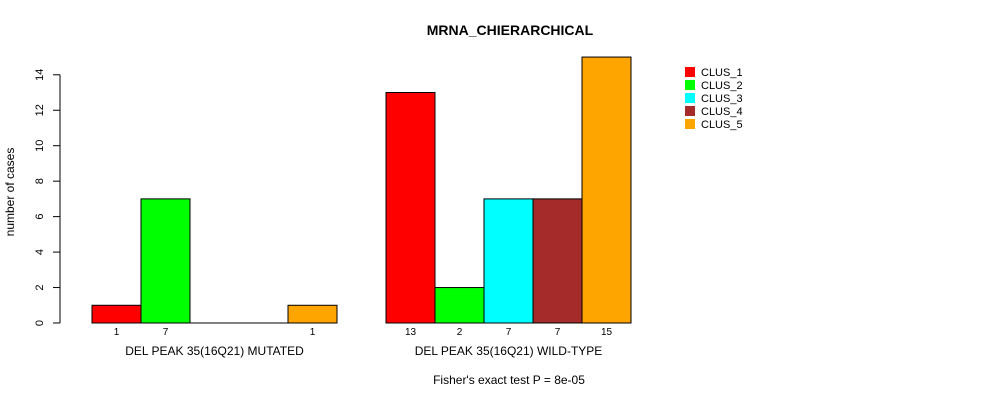 This screenshot has width=990, height=405. I want to click on legend-label: CLUS_5, so click(722, 125).